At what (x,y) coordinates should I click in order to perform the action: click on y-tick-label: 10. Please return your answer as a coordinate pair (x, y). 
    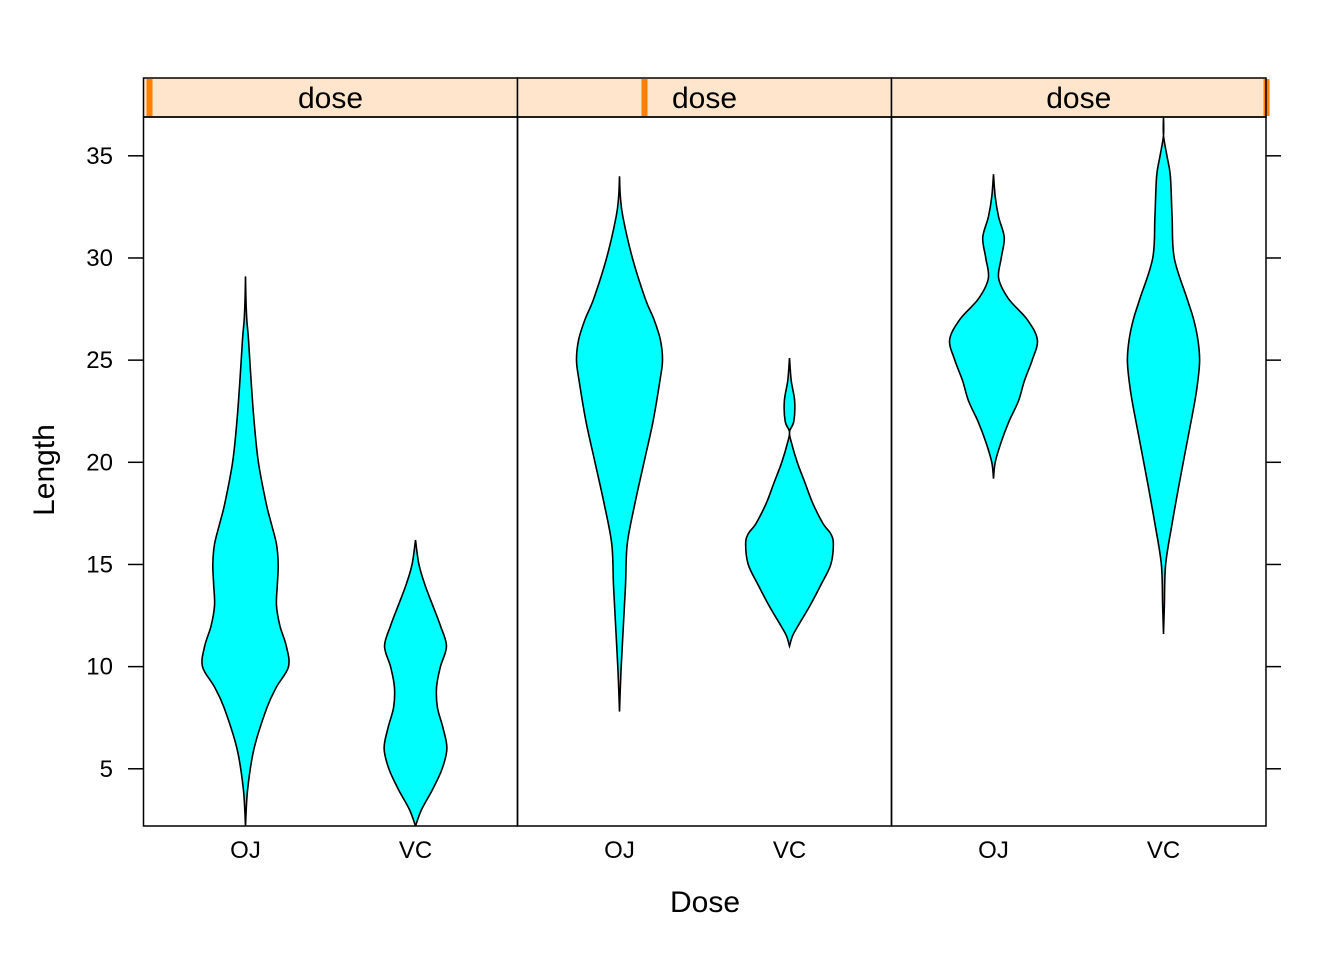
    Looking at the image, I should click on (99, 667).